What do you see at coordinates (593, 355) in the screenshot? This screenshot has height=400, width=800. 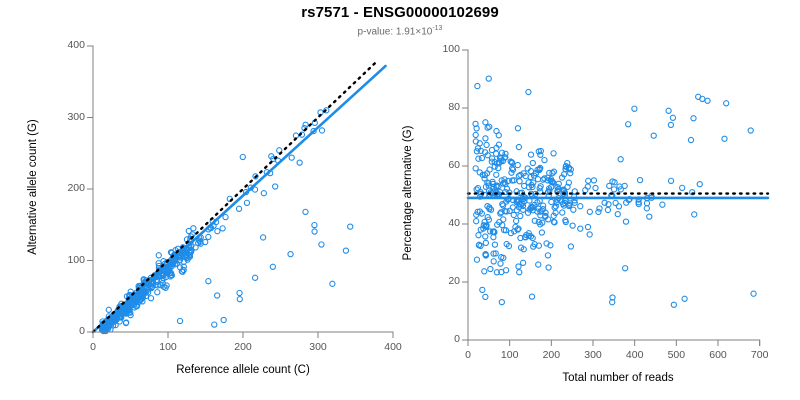 I see `x-tick-label: 300` at bounding box center [593, 355].